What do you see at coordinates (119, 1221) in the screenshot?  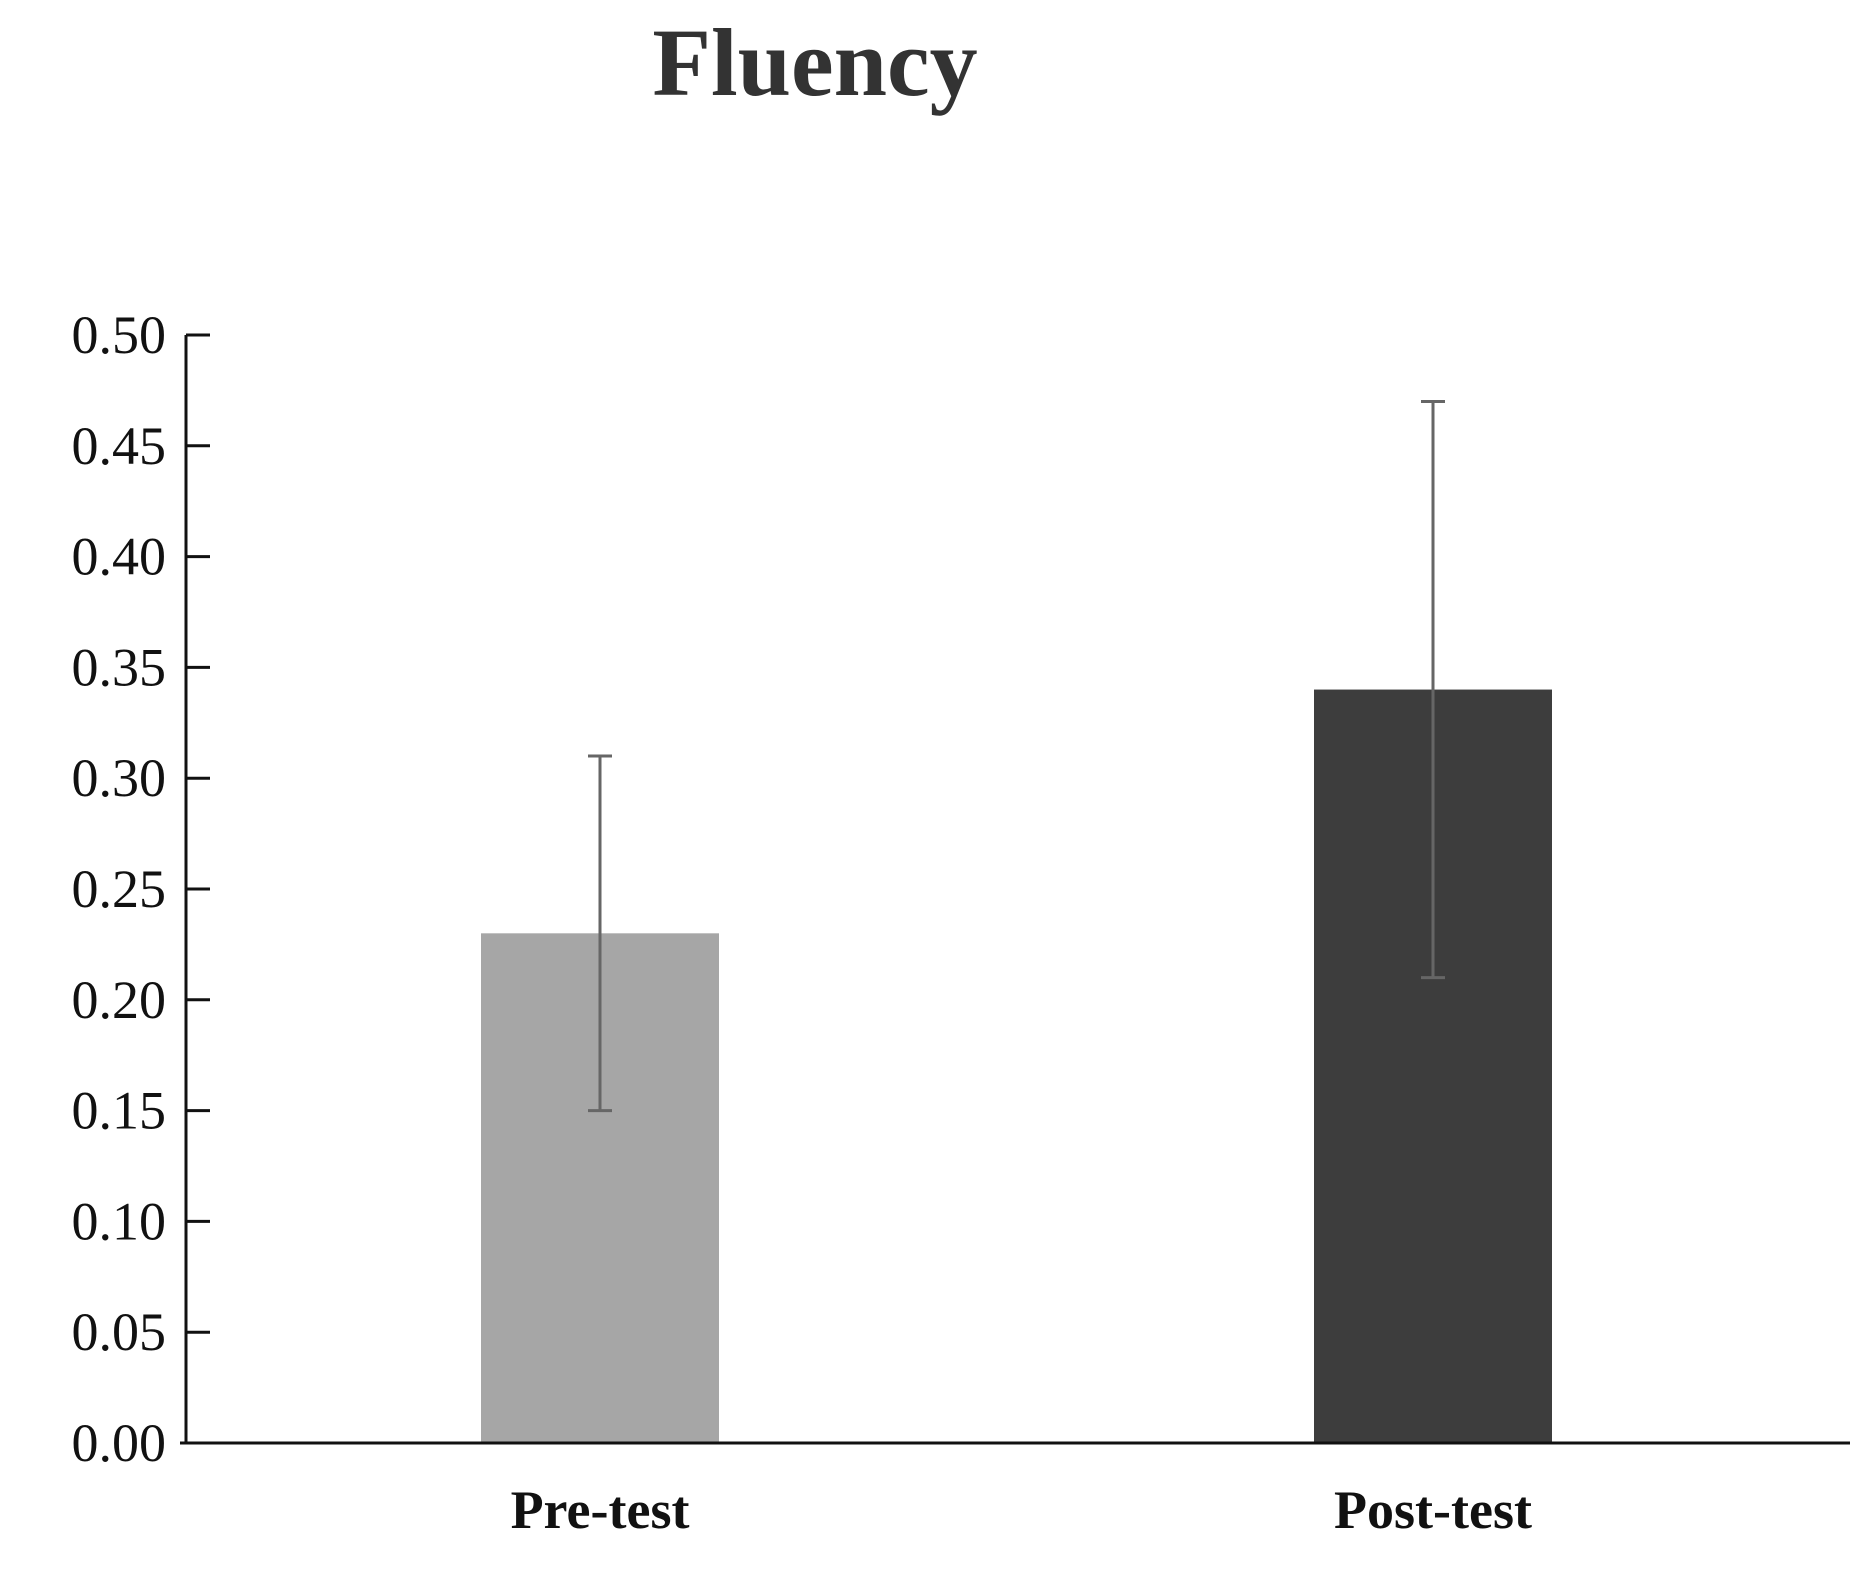 I see `y-tick-label: 0.10` at bounding box center [119, 1221].